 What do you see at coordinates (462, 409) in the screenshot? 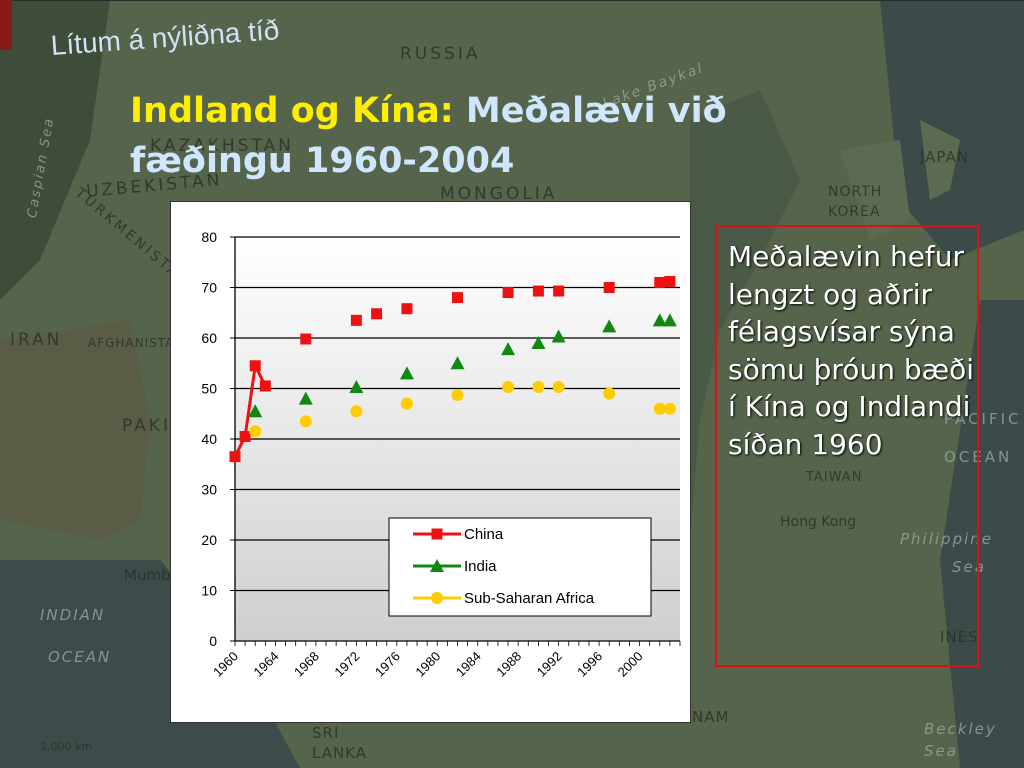
I see `series-sub-saharan-africa` at bounding box center [462, 409].